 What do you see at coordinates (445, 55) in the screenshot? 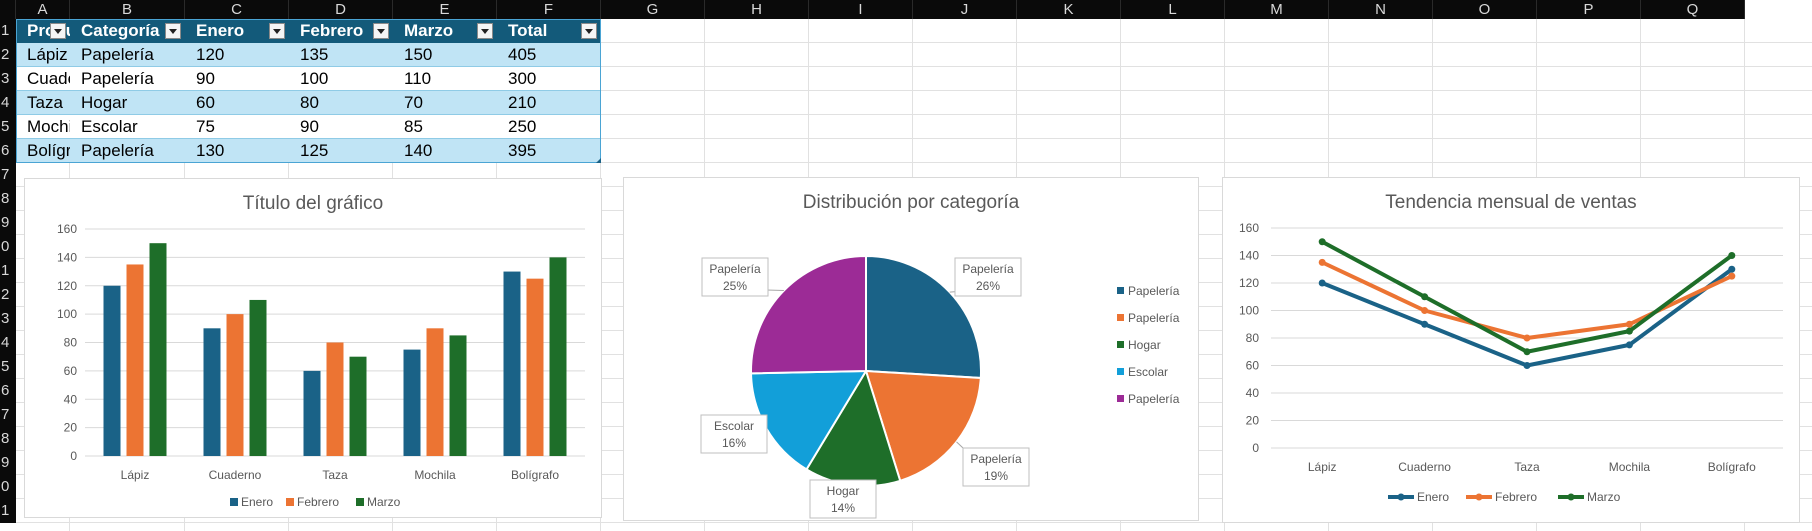
I see `table-cell: 150` at bounding box center [445, 55].